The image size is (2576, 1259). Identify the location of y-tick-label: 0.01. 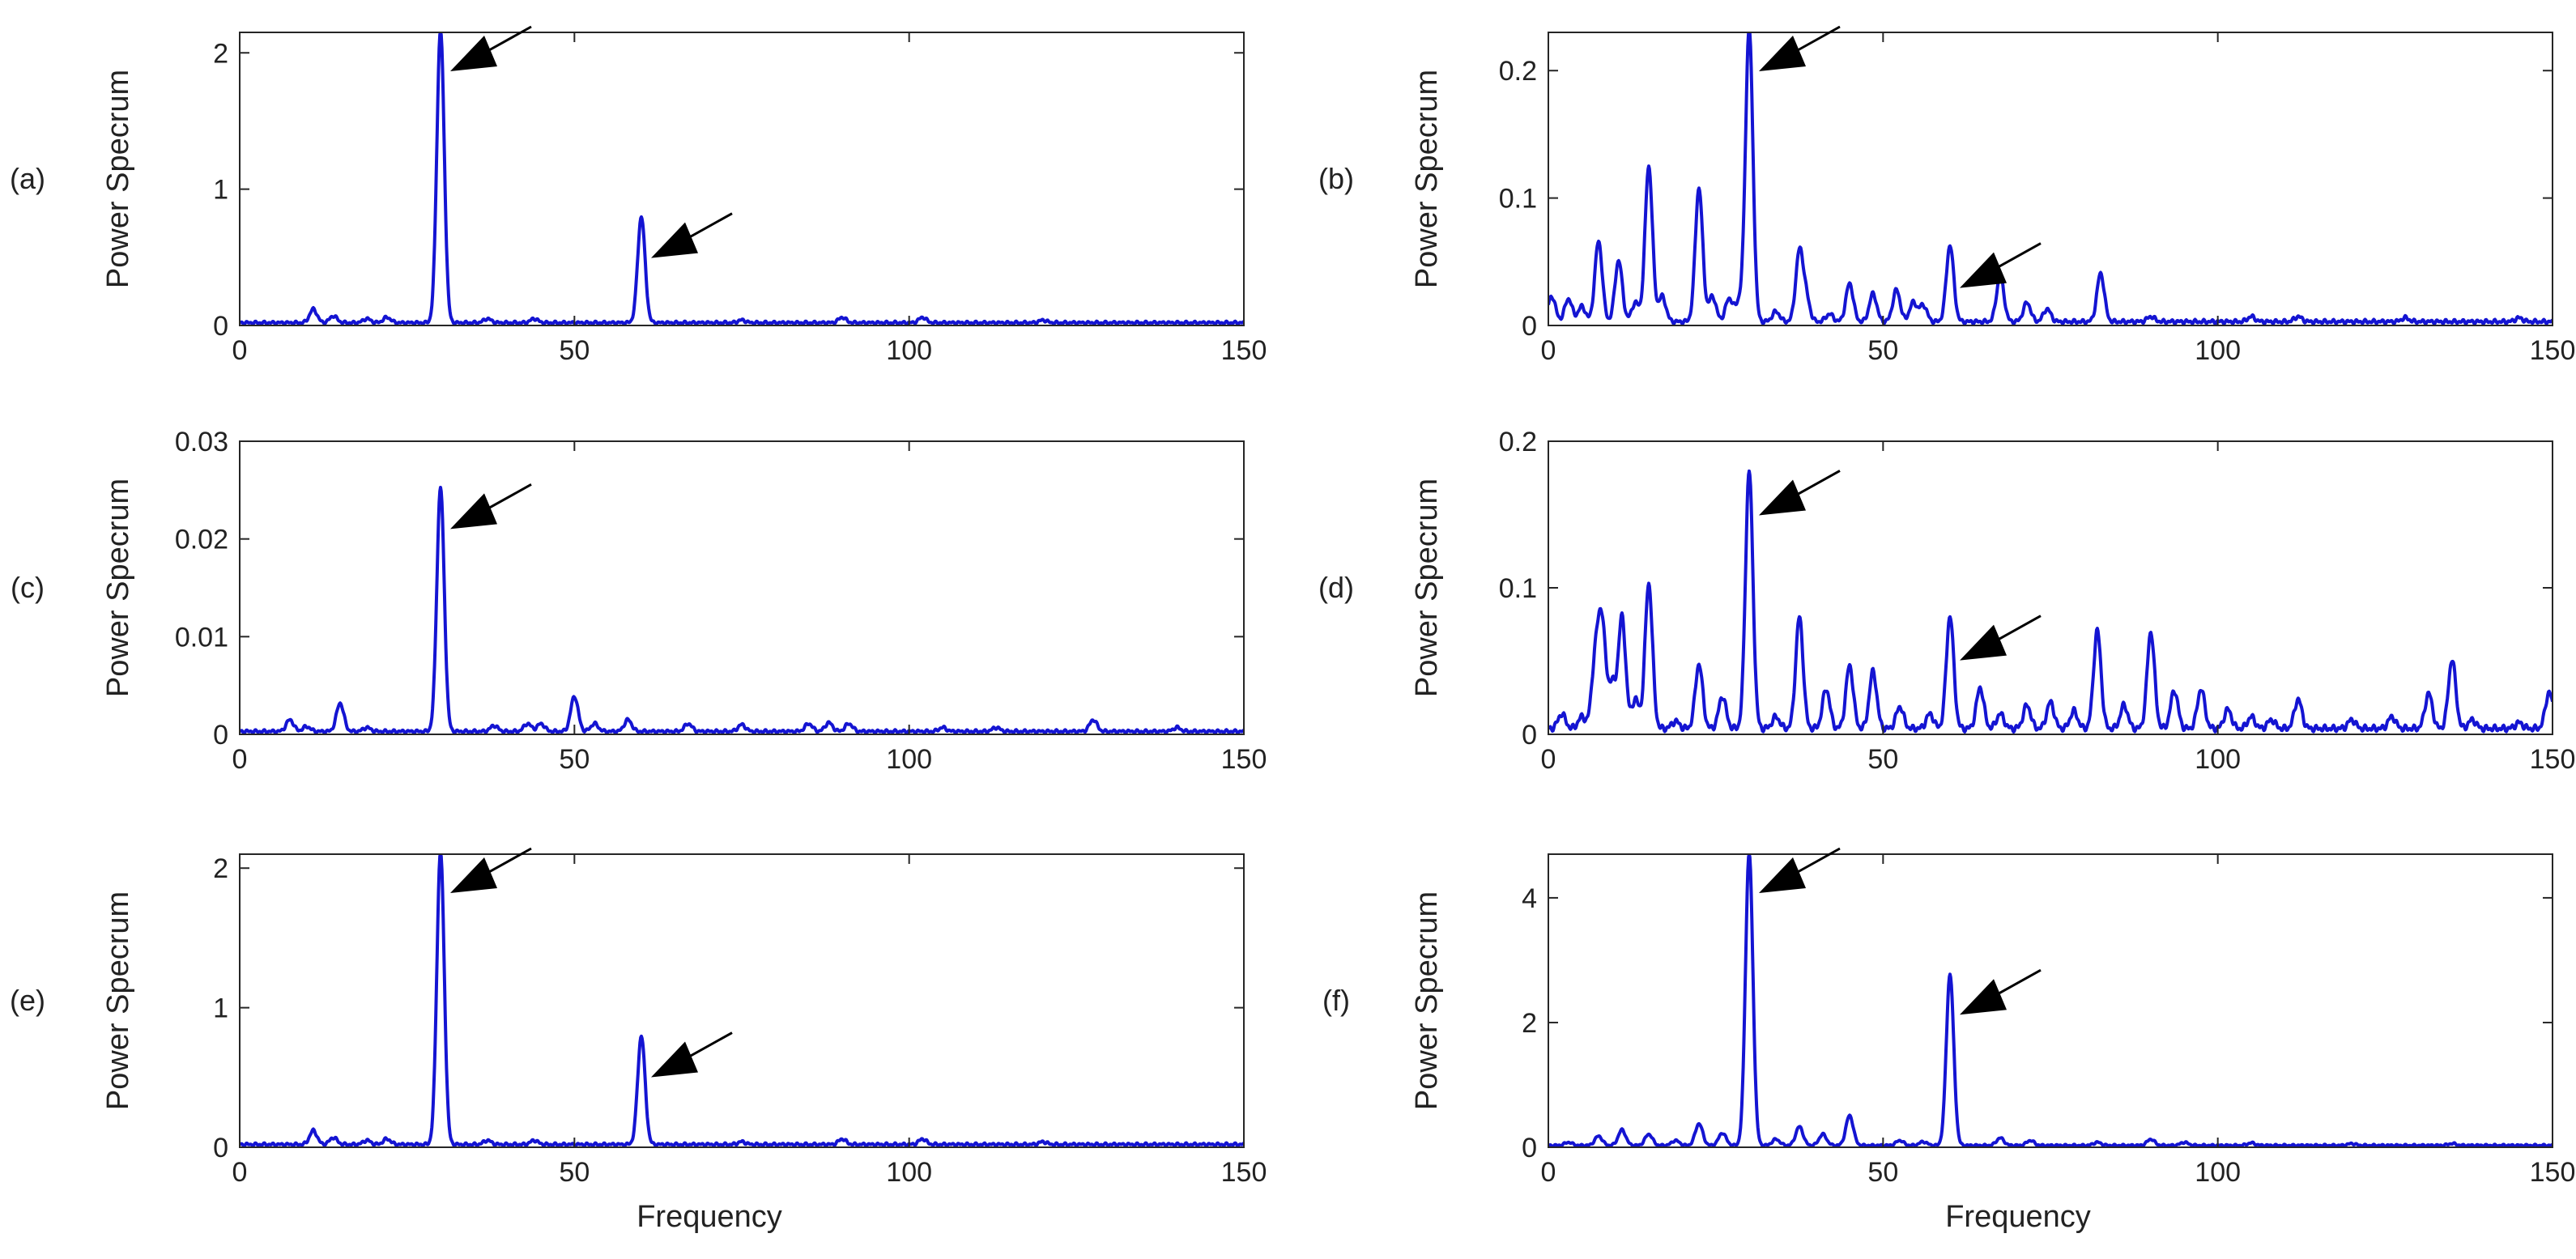
(201, 637).